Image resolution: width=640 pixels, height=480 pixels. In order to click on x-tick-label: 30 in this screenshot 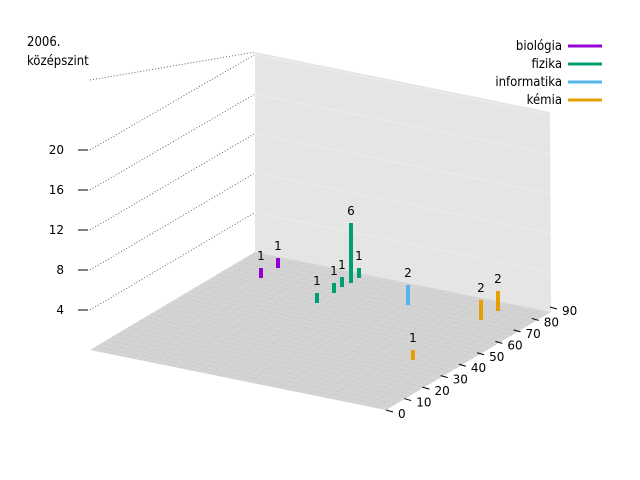, I will do `click(460, 380)`.